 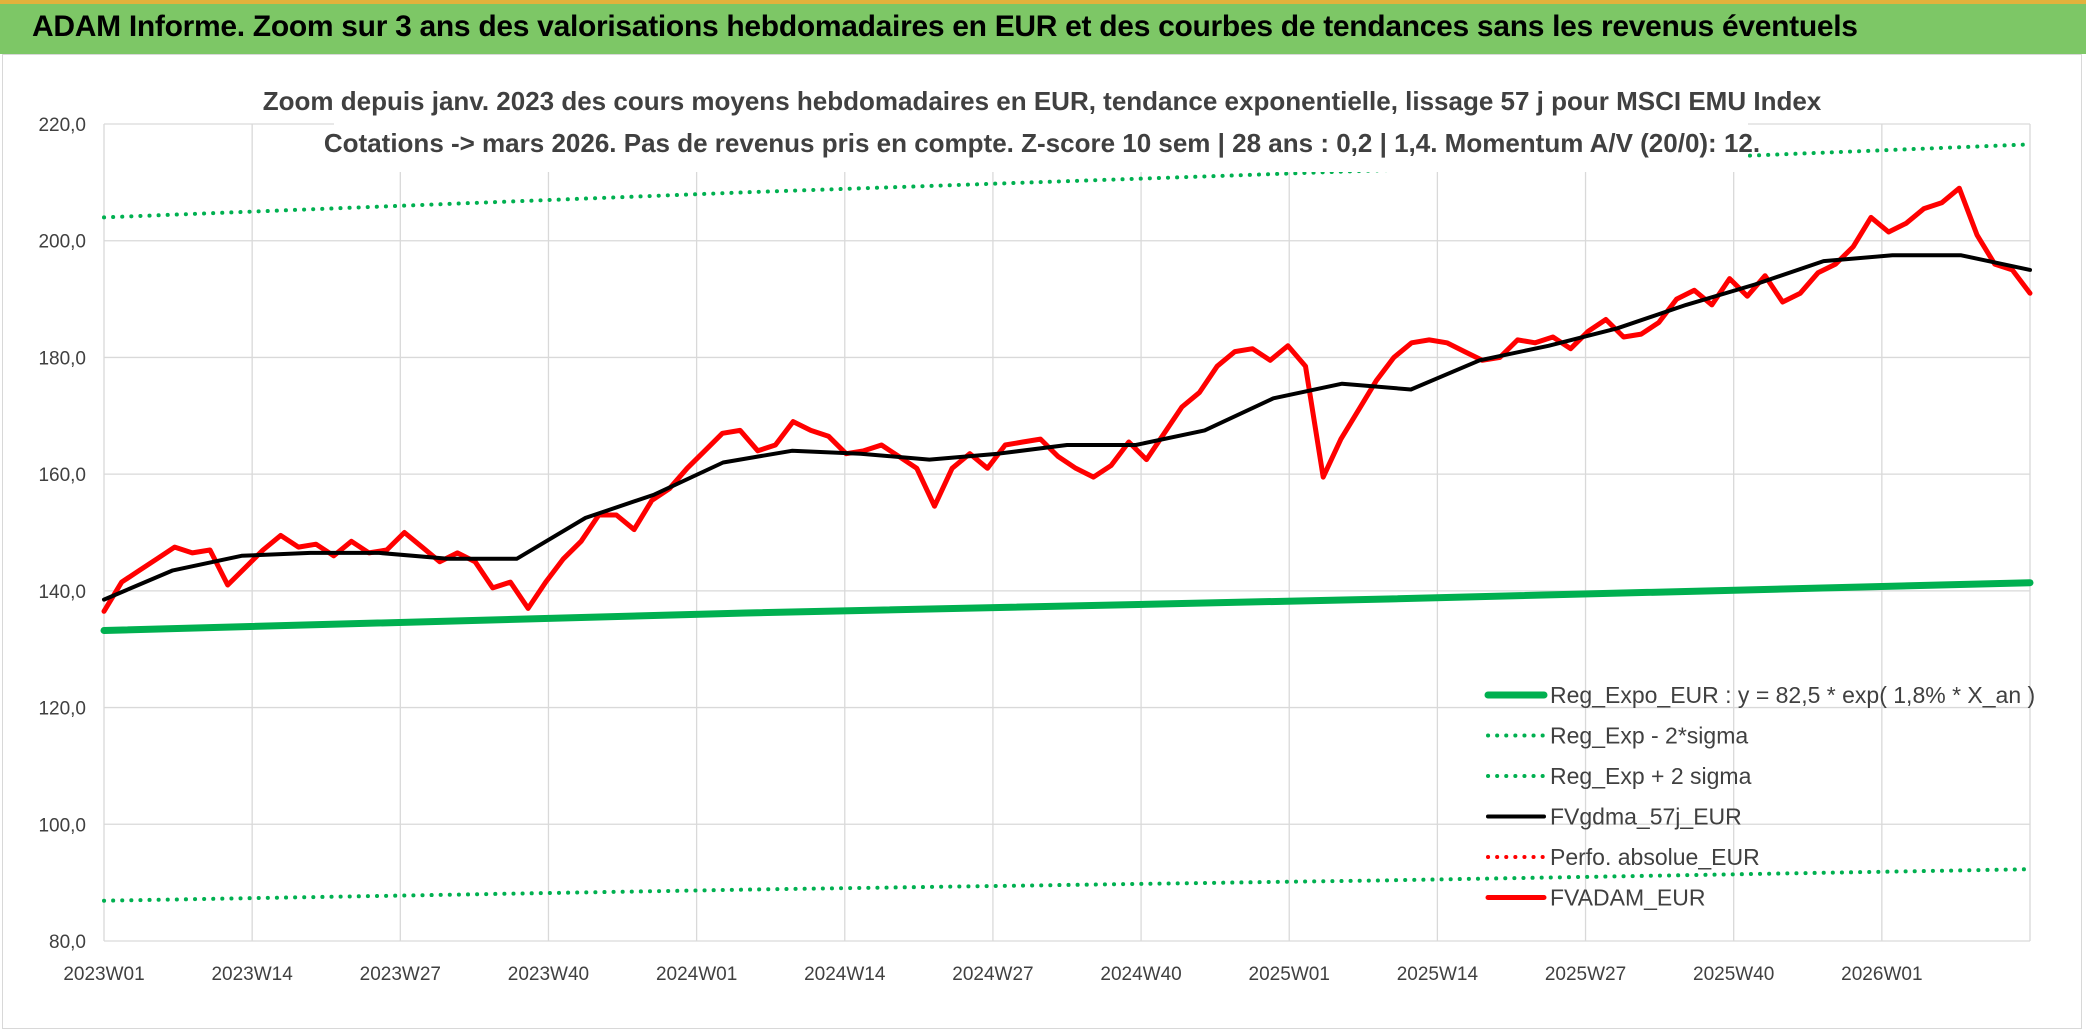 I want to click on x-tick-label: 2023W14, so click(x=252, y=974).